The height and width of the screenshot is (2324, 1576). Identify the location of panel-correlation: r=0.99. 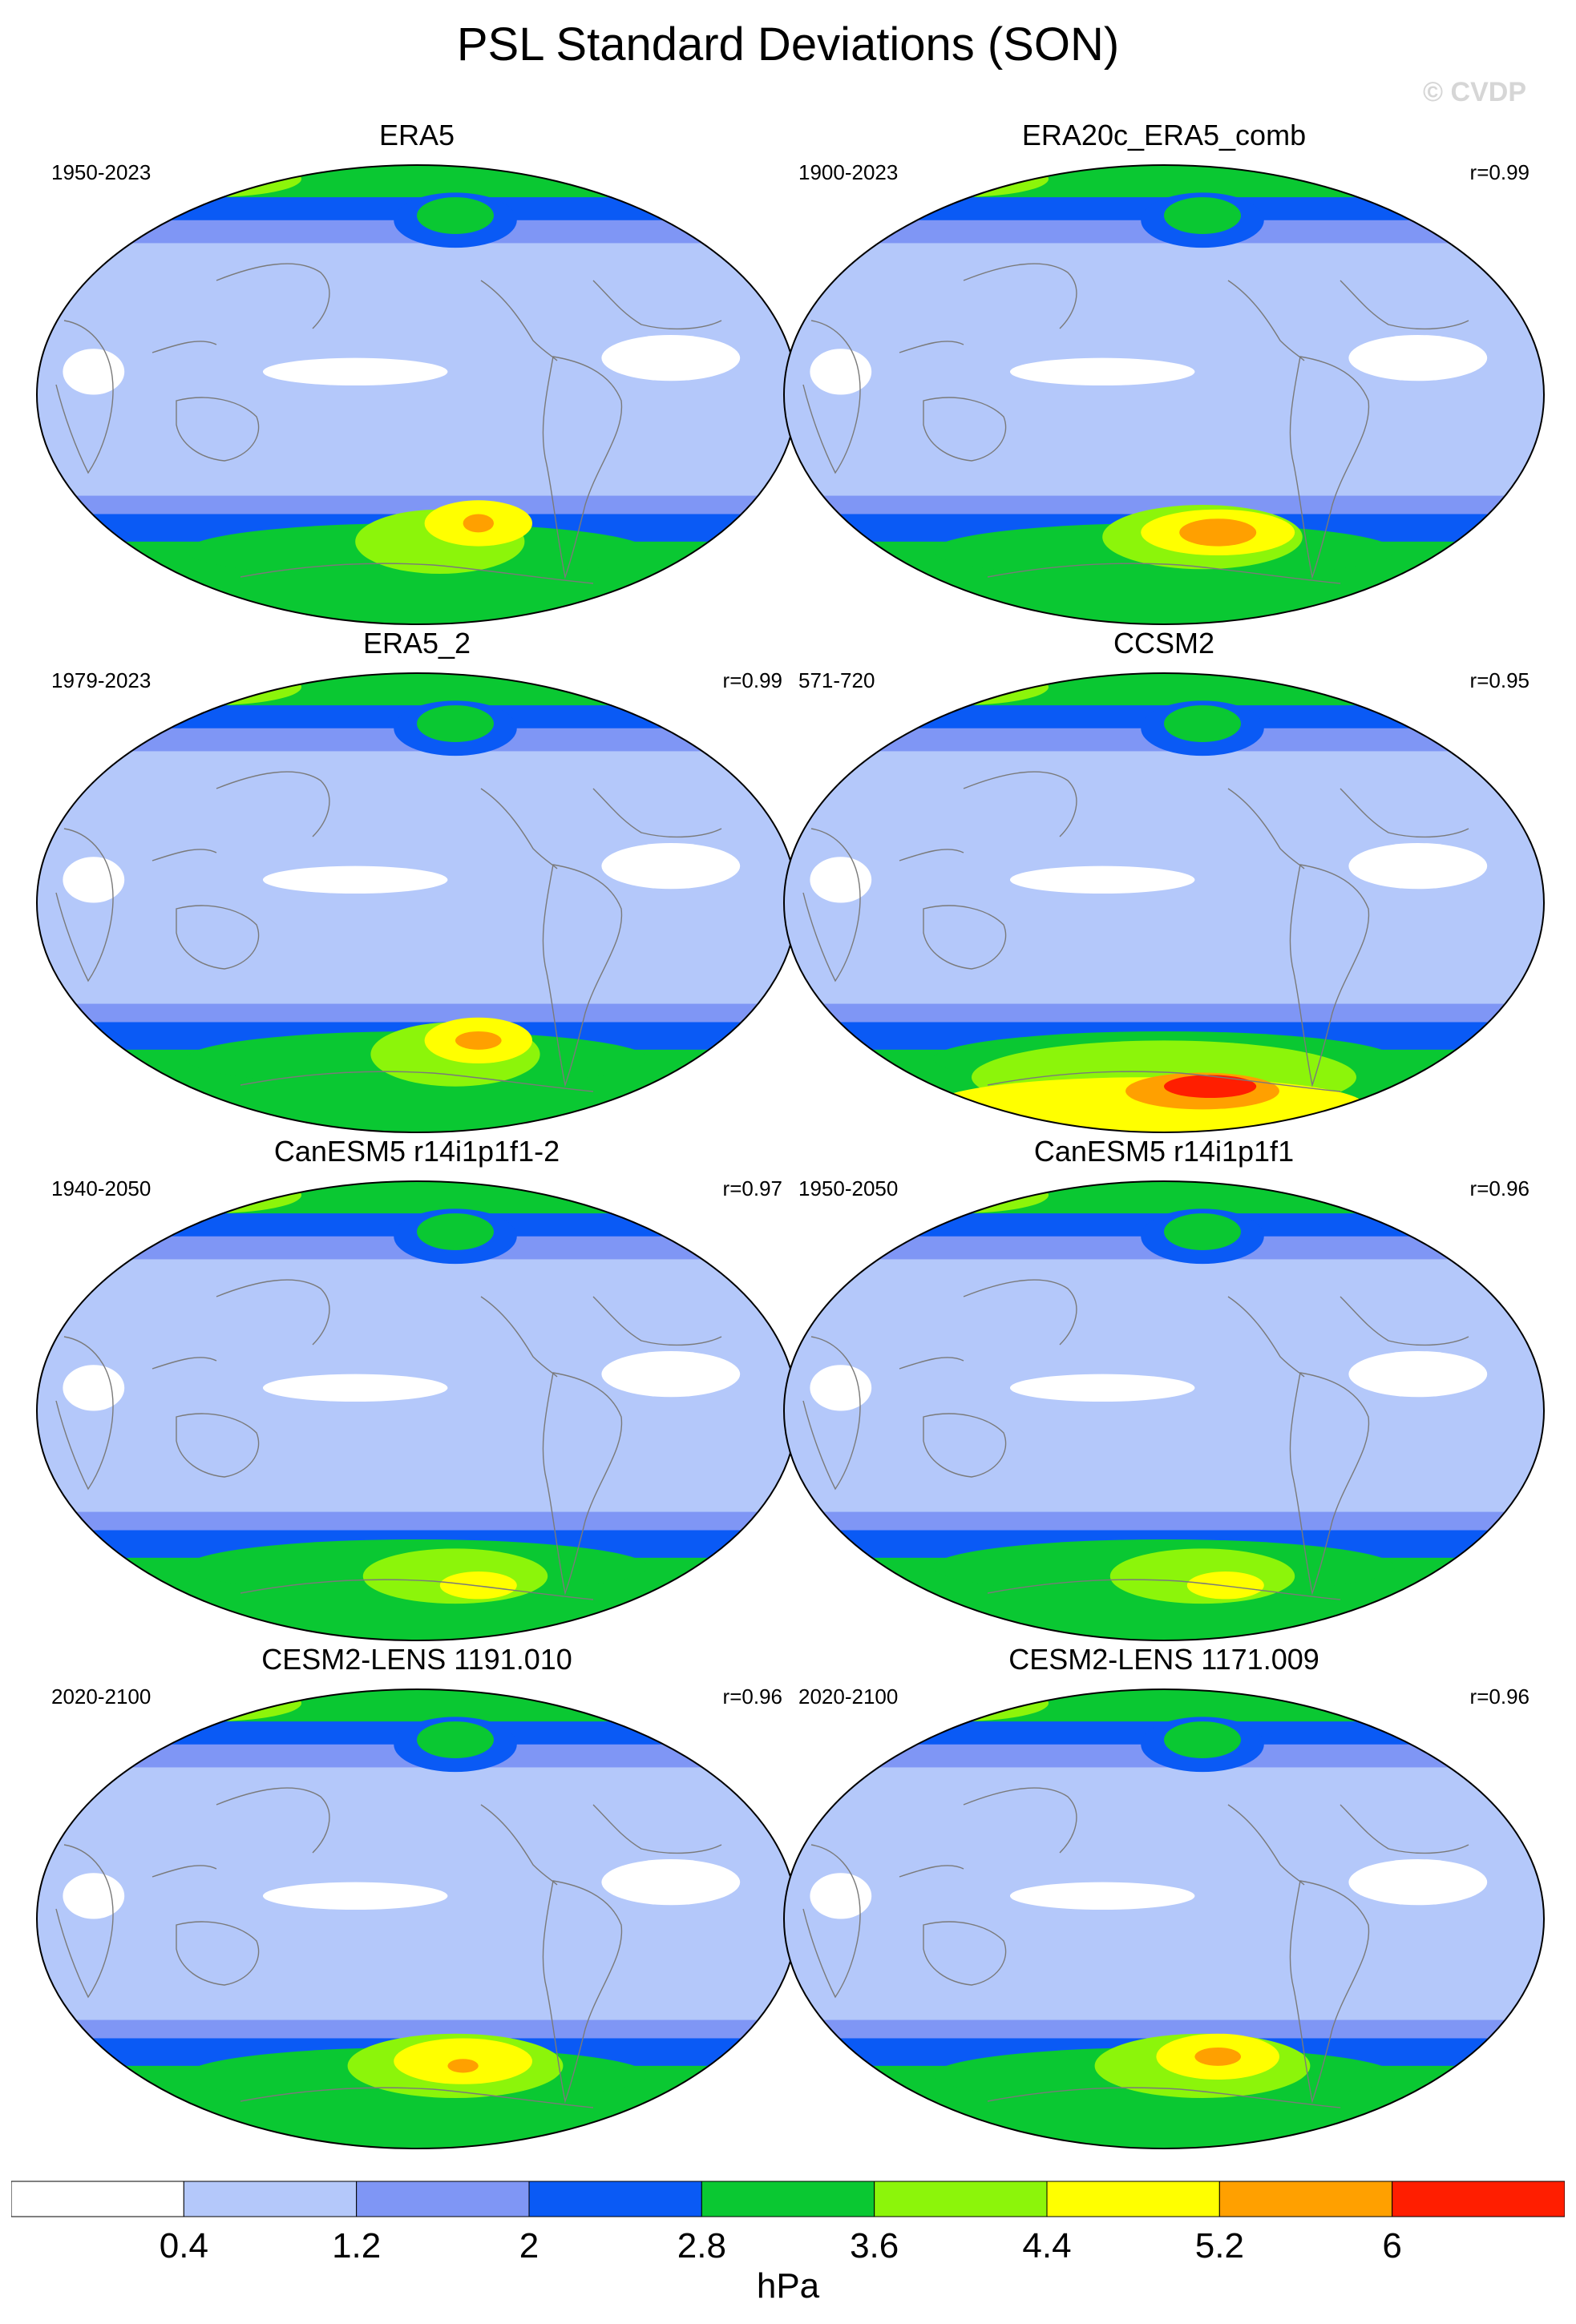
(752, 680).